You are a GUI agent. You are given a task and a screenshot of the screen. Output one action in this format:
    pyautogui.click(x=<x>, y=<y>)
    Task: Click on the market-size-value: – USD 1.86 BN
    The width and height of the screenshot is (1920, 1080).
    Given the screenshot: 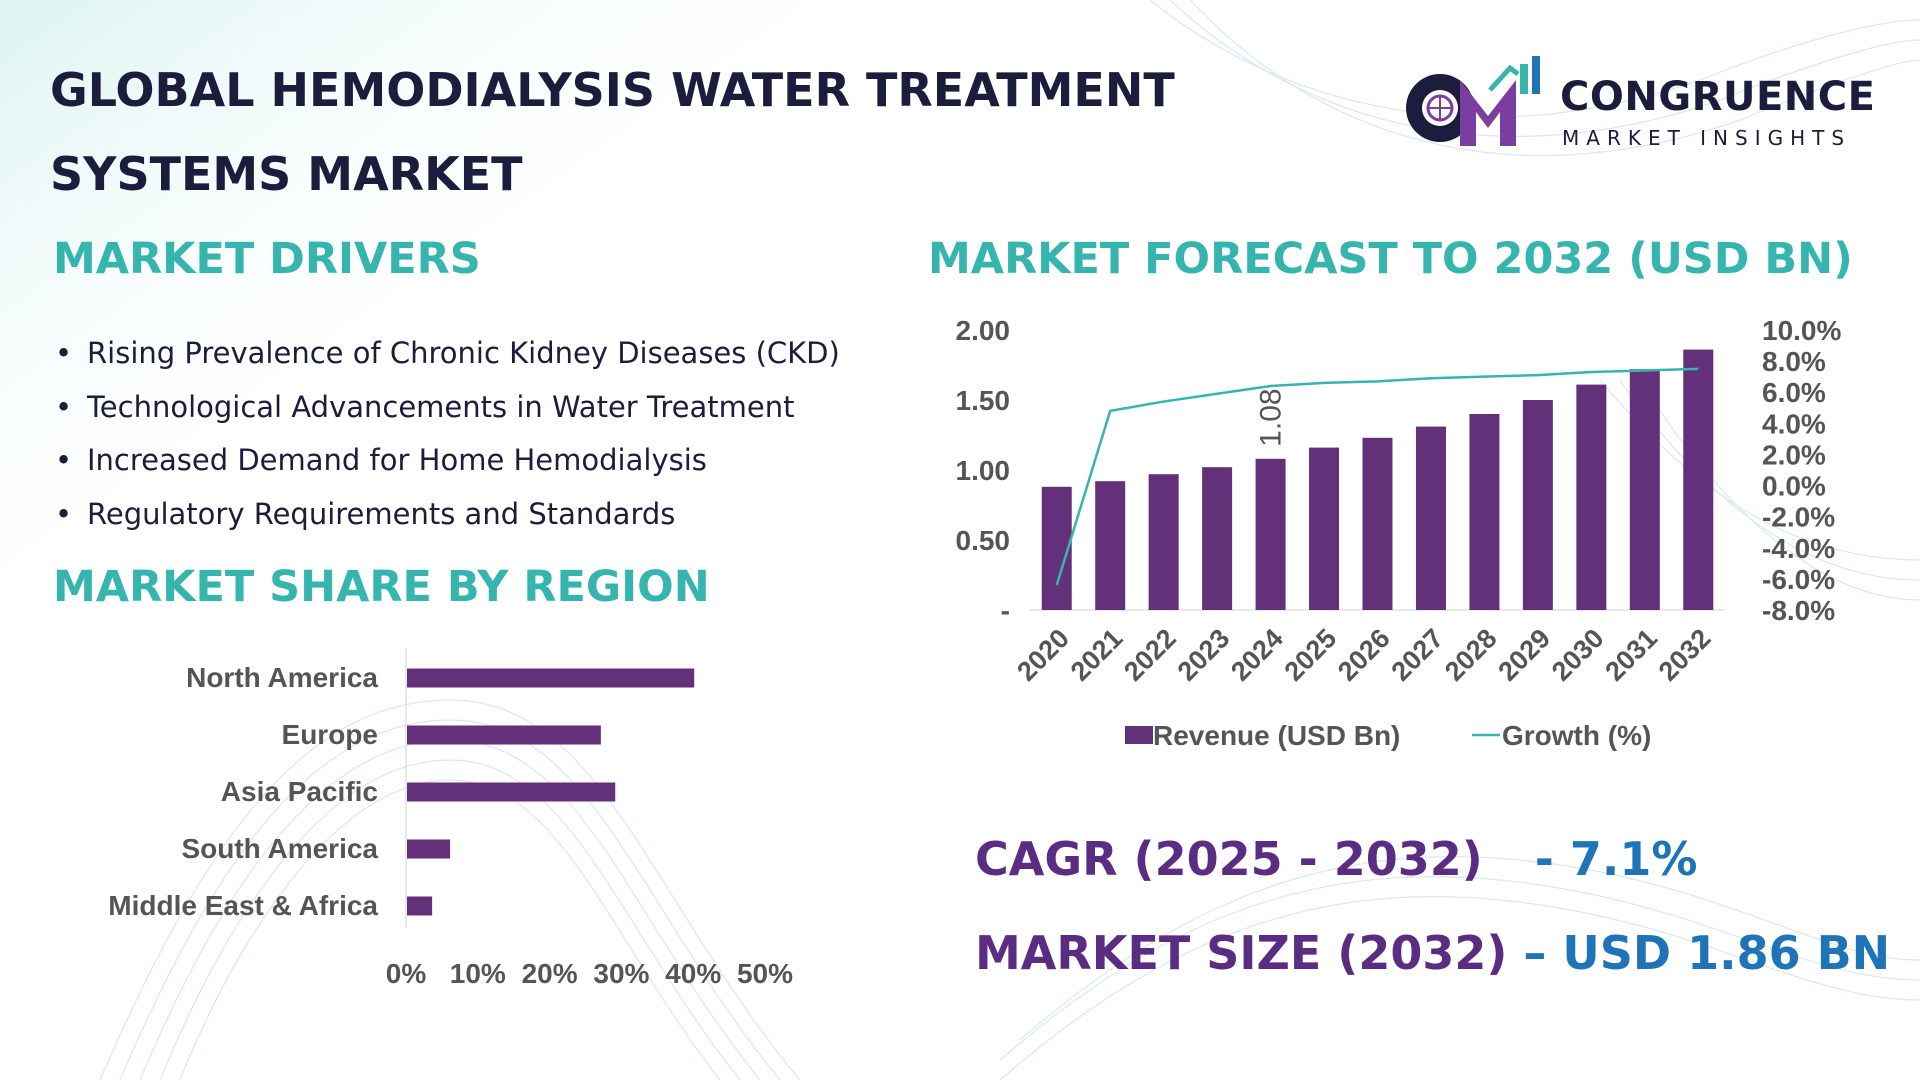 What is the action you would take?
    pyautogui.click(x=1707, y=953)
    